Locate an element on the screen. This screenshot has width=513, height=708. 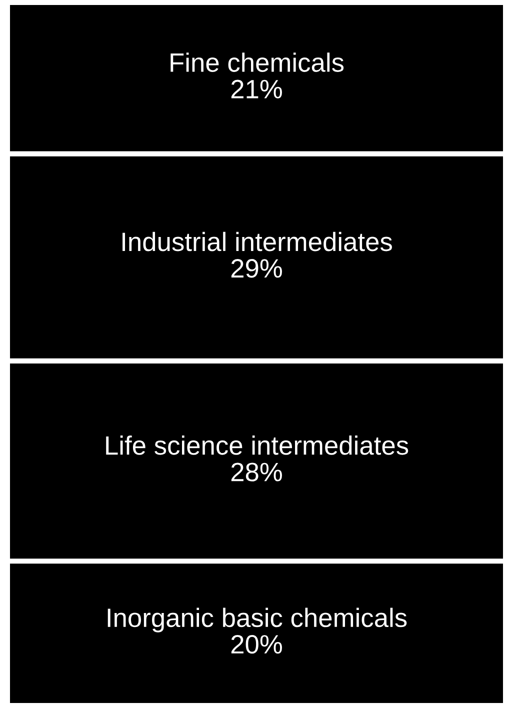
category-label: Life science intermediates is located at coordinates (257, 445).